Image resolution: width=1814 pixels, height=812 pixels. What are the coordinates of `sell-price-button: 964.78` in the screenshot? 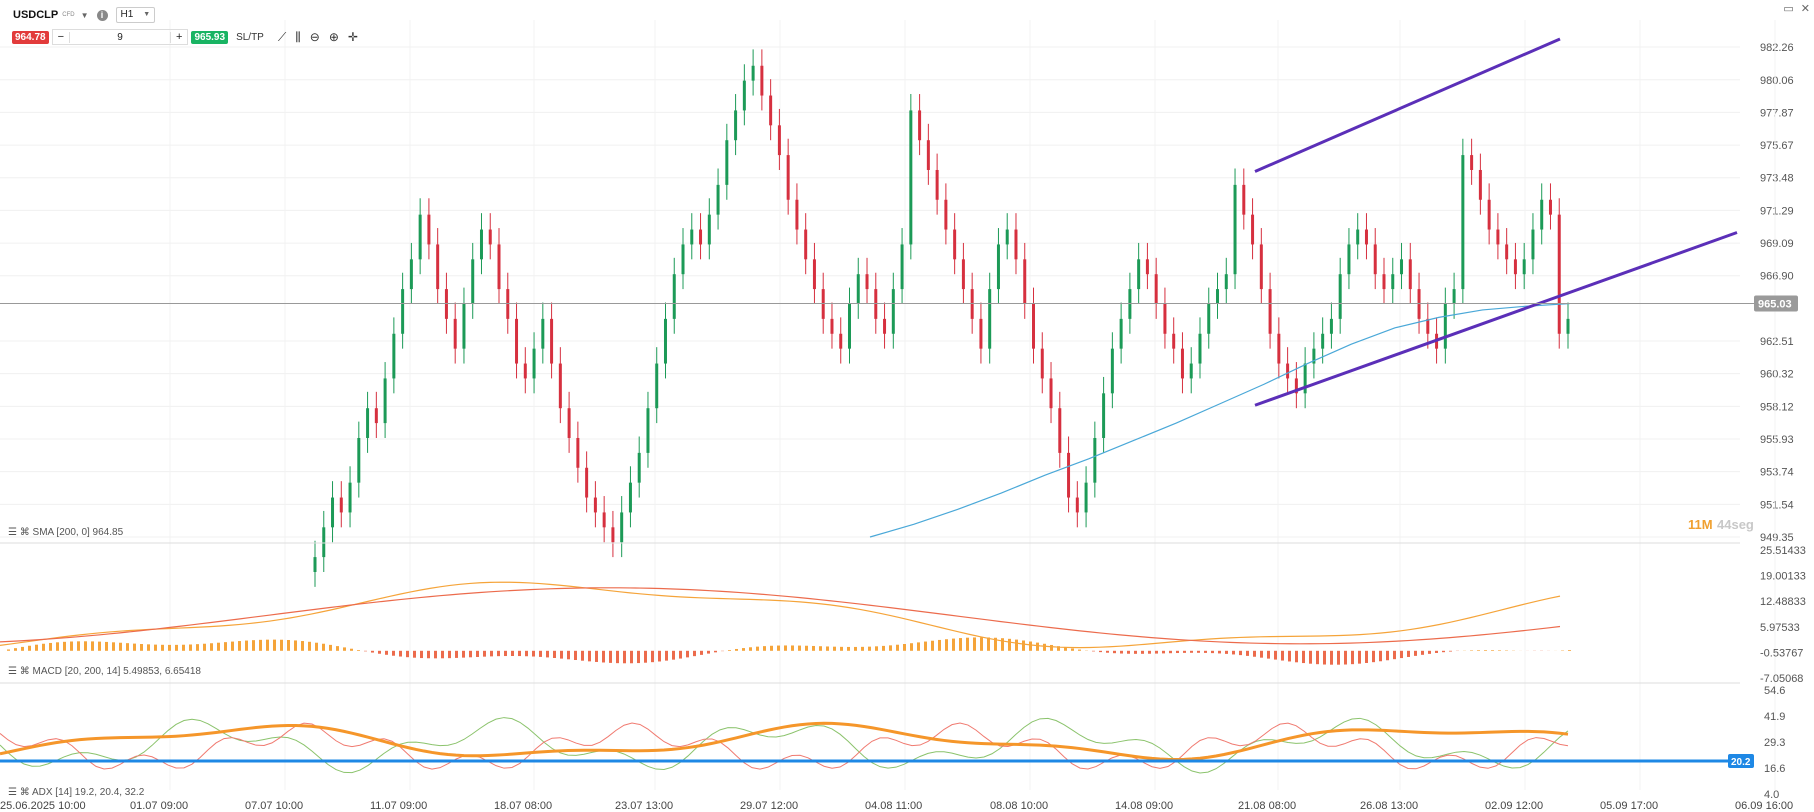 It's located at (30, 37).